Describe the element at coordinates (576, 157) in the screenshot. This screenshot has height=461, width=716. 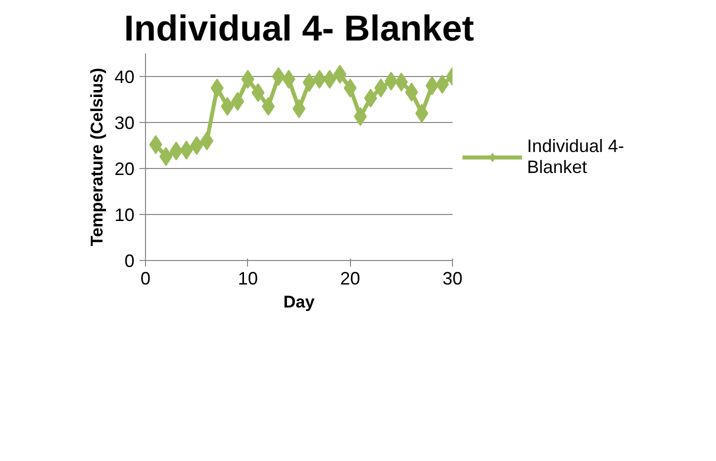
I see `legend-label: Individual 4- Blanket` at that location.